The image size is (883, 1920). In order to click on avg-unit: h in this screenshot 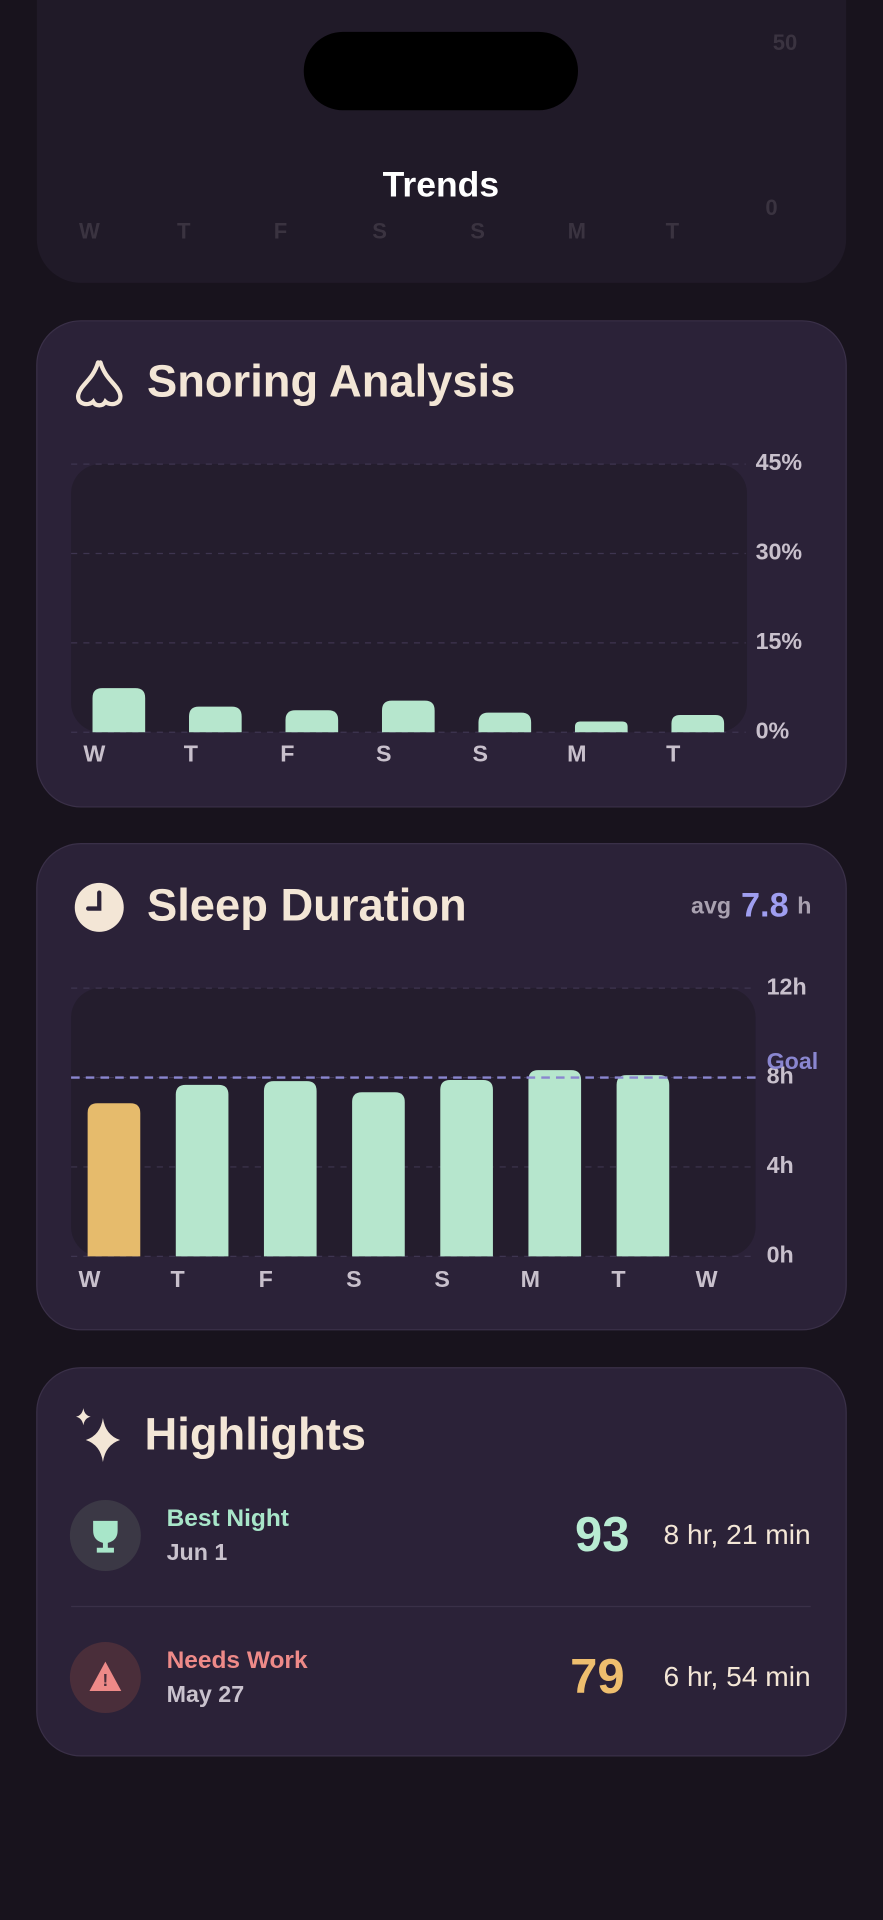, I will do `click(804, 905)`.